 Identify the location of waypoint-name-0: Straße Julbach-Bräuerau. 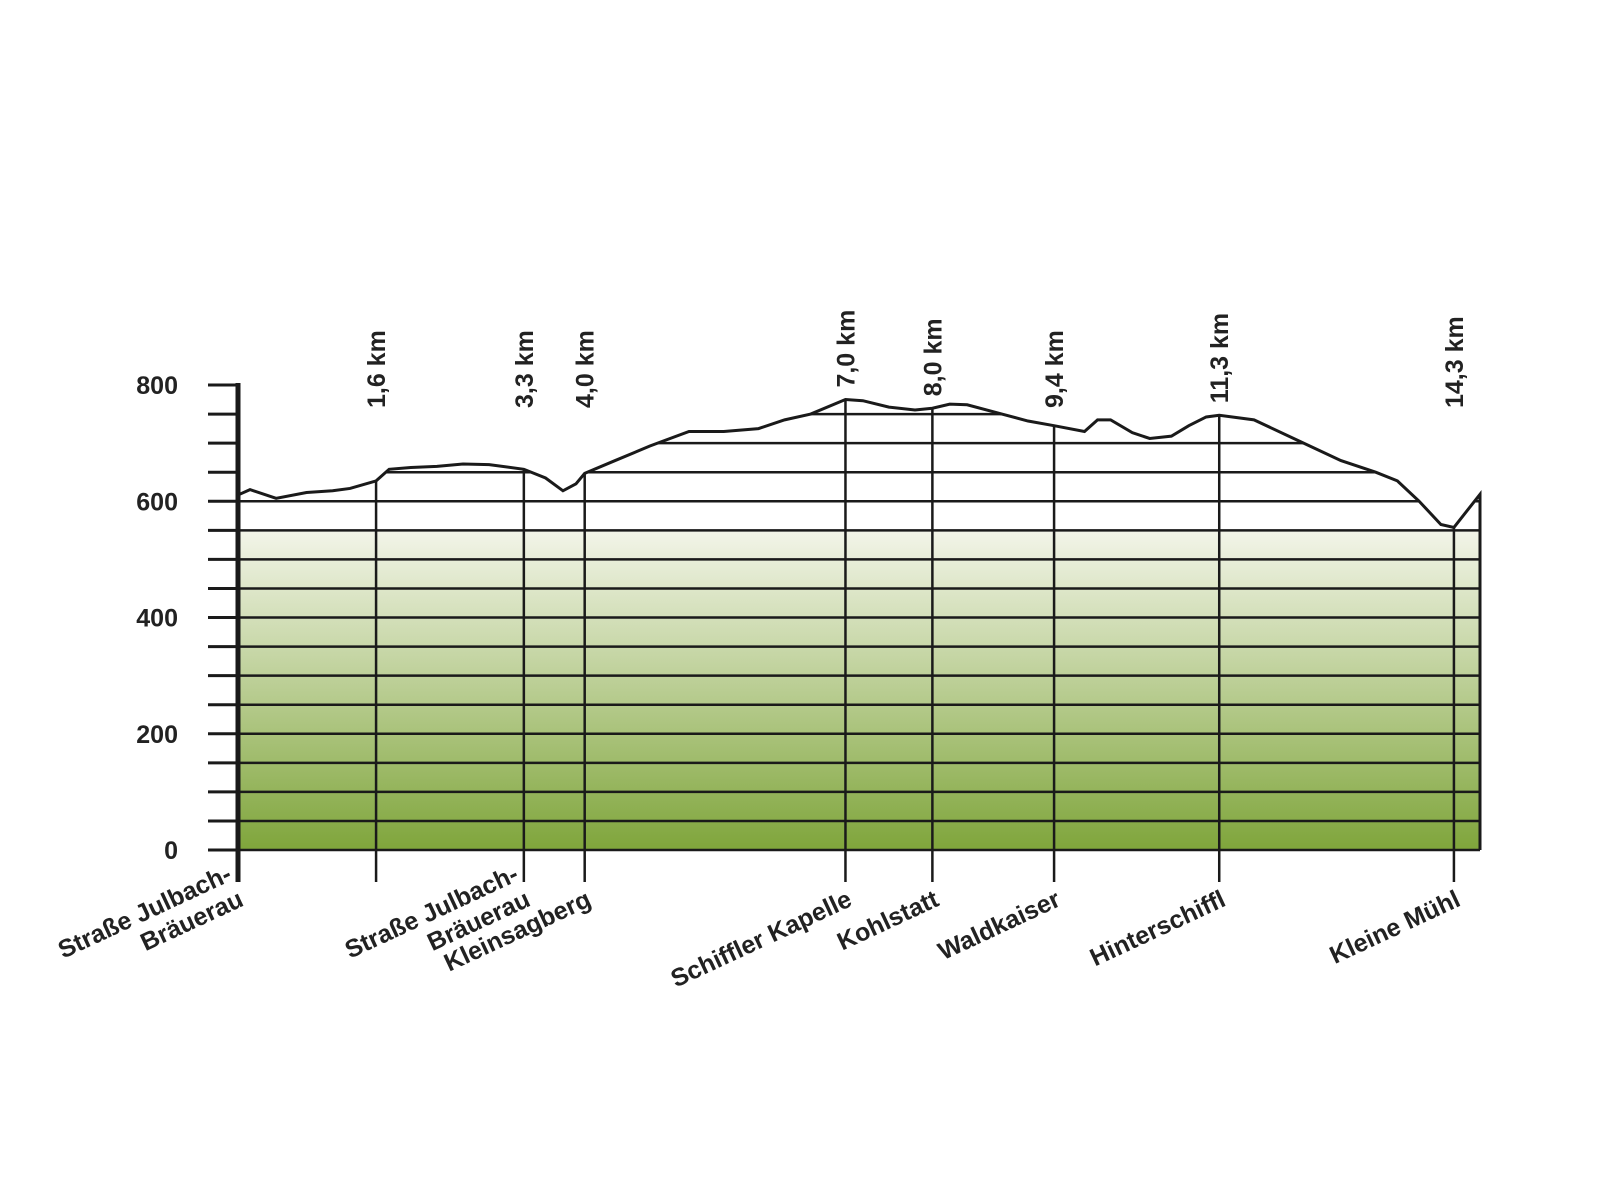
(151, 912).